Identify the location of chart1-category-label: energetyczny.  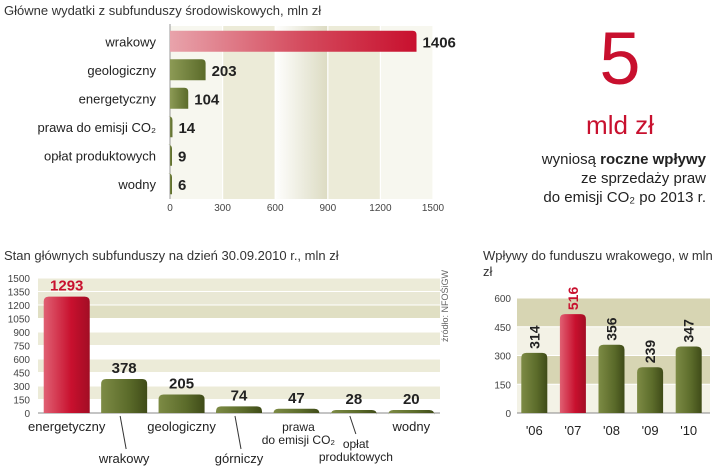
(118, 98).